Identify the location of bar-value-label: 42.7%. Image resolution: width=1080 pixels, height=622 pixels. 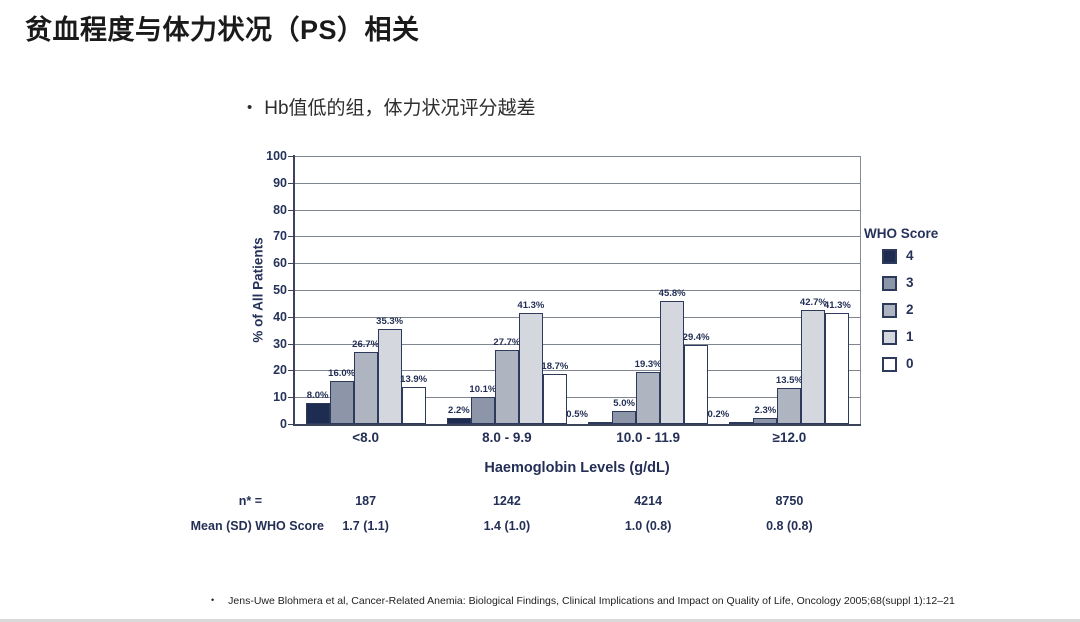
(813, 302).